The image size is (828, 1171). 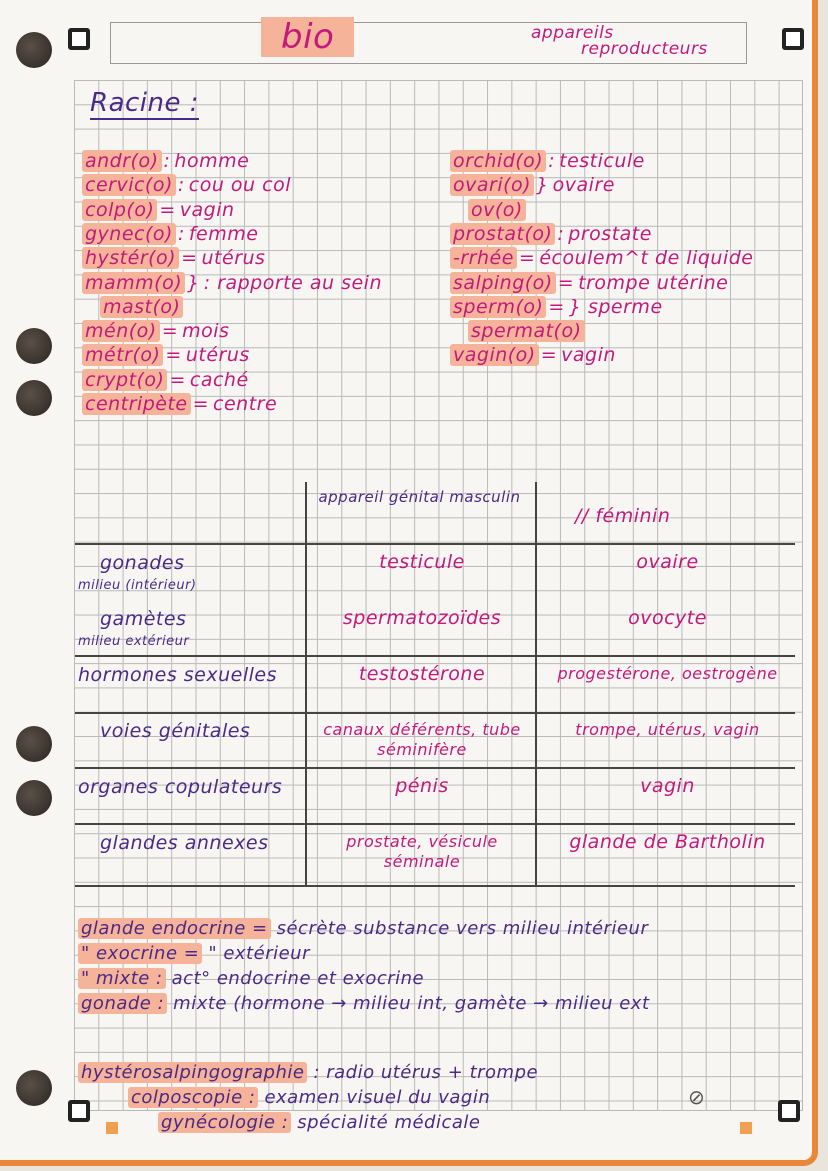 I want to click on root-meaning: : rapporte au sein, so click(x=292, y=282).